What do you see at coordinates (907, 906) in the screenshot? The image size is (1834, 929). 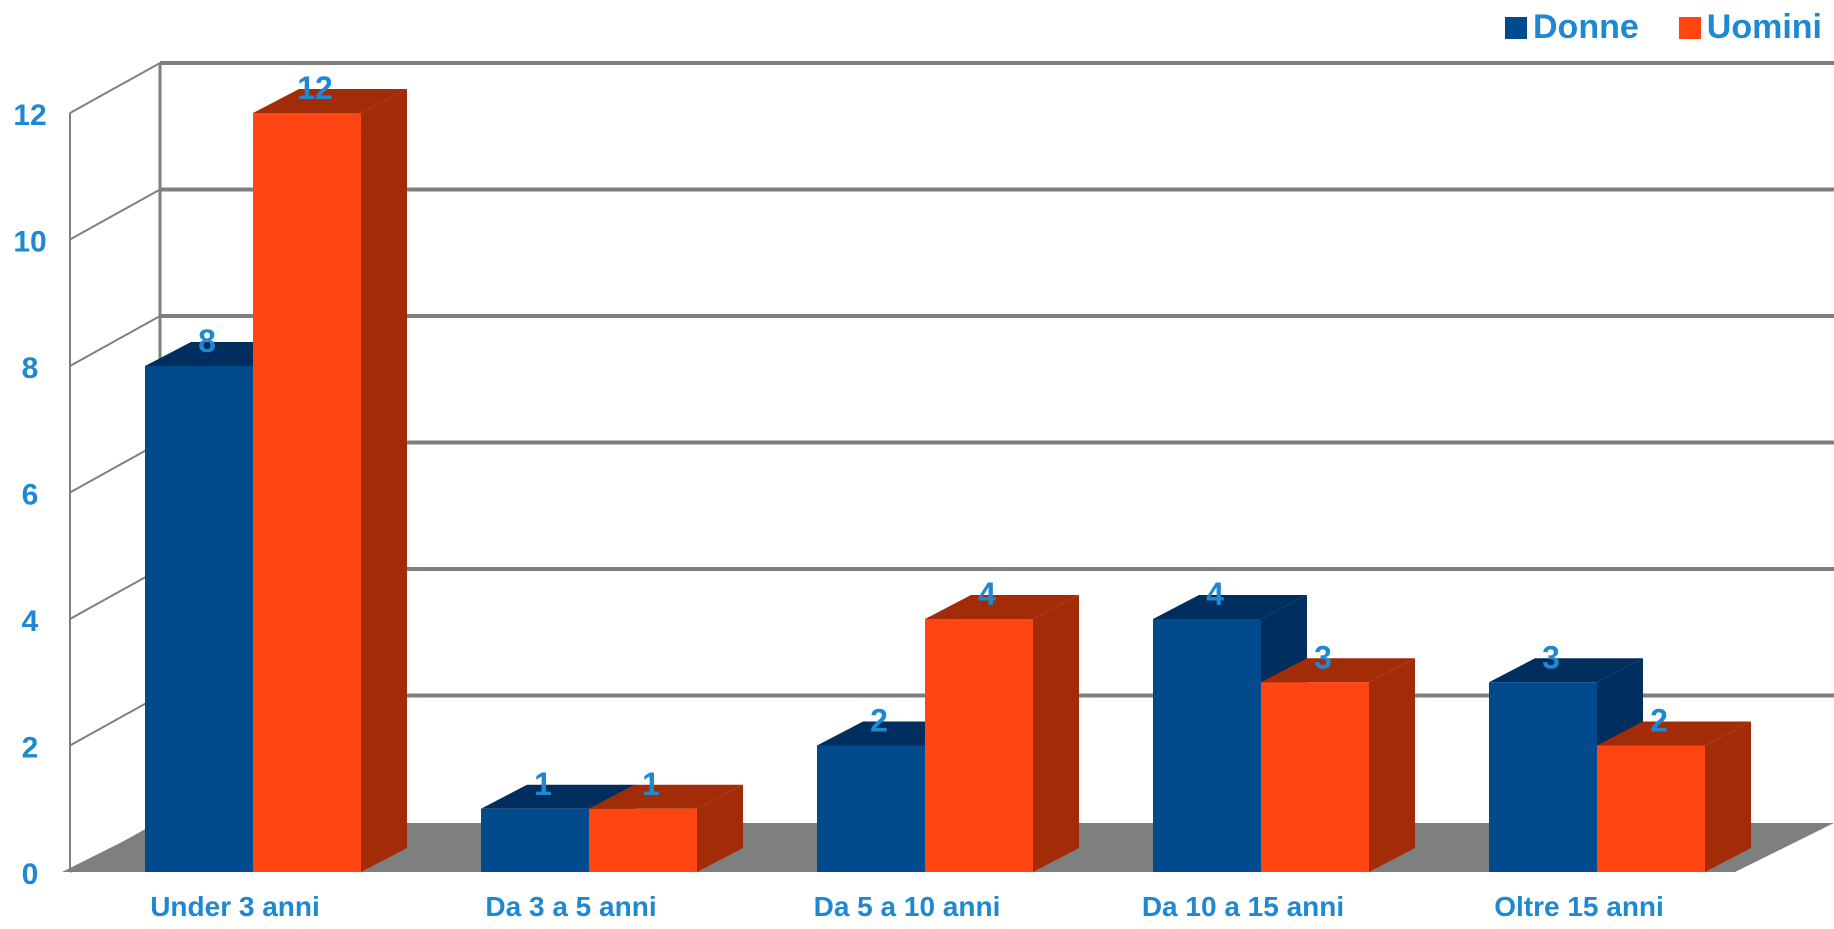 I see `x-tick-label: Da 5 a 10 anni` at bounding box center [907, 906].